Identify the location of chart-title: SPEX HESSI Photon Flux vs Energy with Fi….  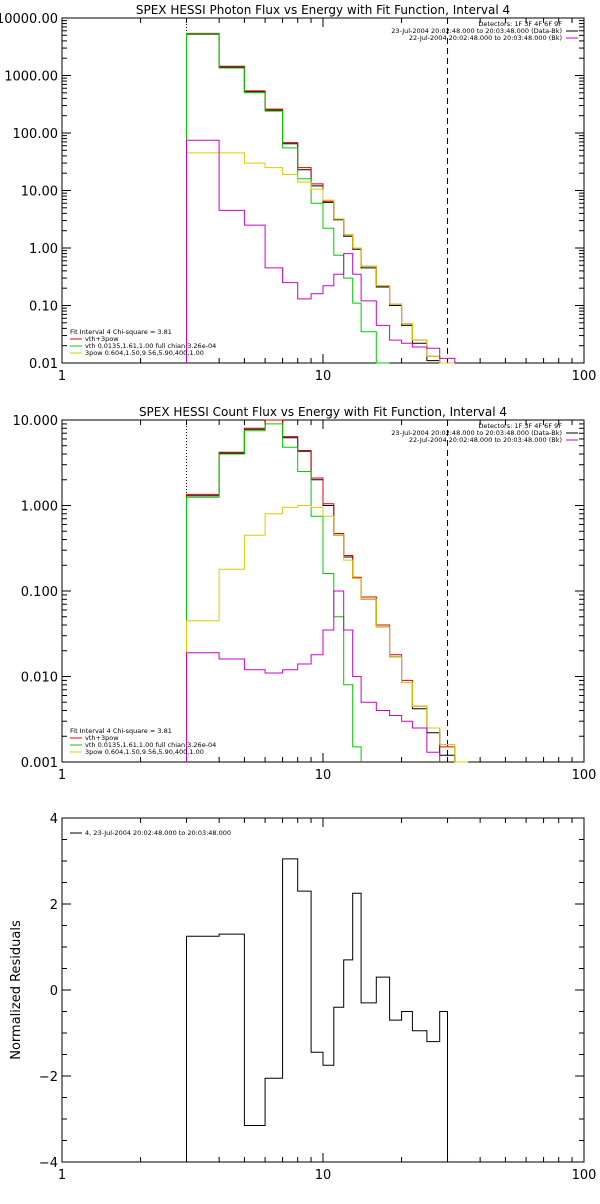
(323, 10).